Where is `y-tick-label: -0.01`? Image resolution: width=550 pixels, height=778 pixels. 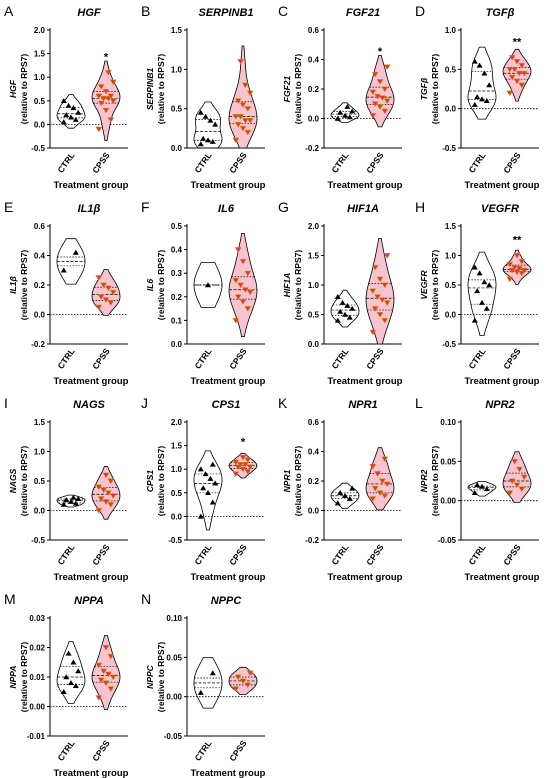
y-tick-label: -0.01 is located at coordinates (36, 736).